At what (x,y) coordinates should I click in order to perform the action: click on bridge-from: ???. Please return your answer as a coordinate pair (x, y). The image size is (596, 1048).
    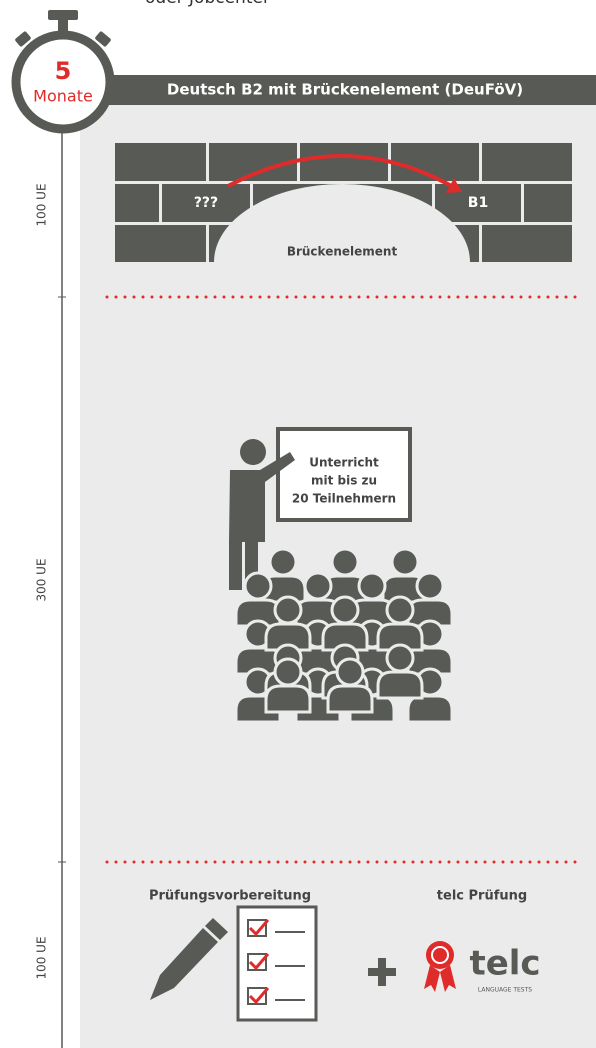
    Looking at the image, I should click on (206, 203).